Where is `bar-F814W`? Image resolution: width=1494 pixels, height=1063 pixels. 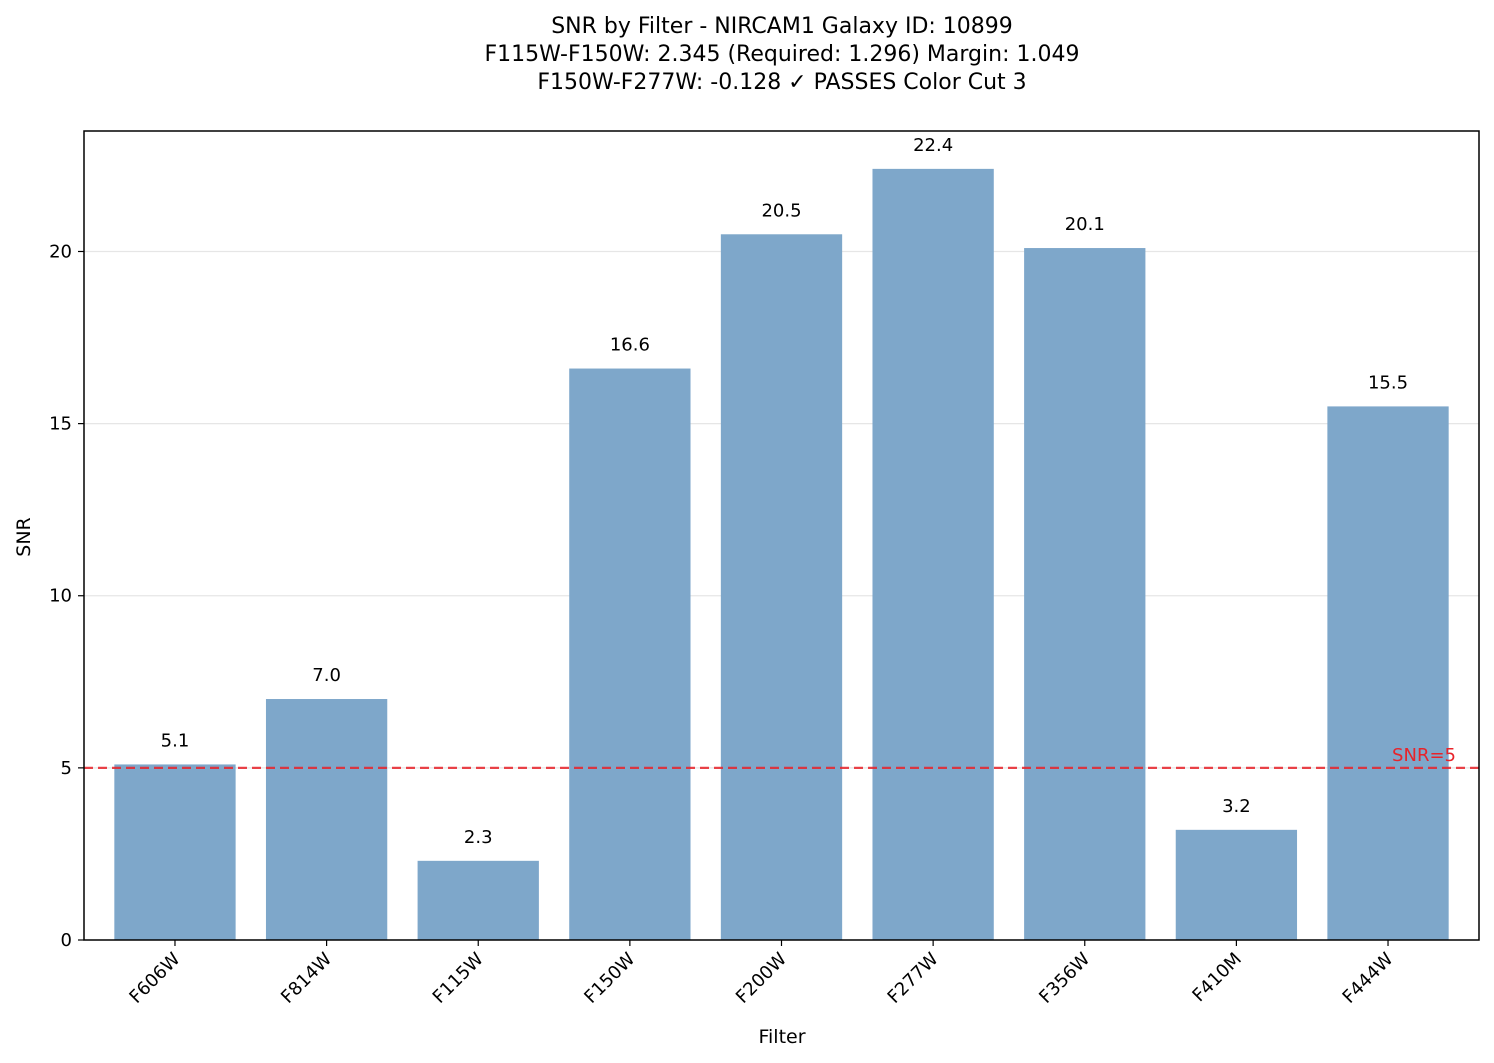
bar-F814W is located at coordinates (326, 819).